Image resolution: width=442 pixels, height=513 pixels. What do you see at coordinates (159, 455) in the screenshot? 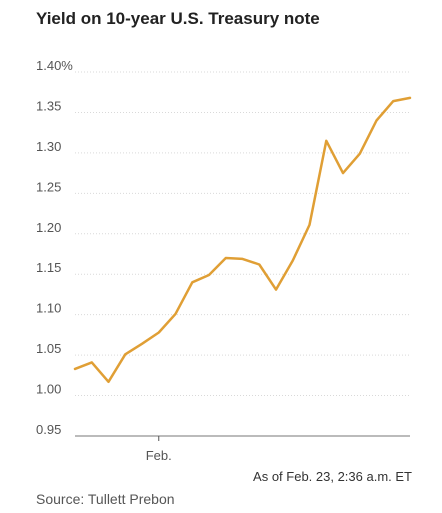
I see `x-tick-label-feb: Feb.` at bounding box center [159, 455].